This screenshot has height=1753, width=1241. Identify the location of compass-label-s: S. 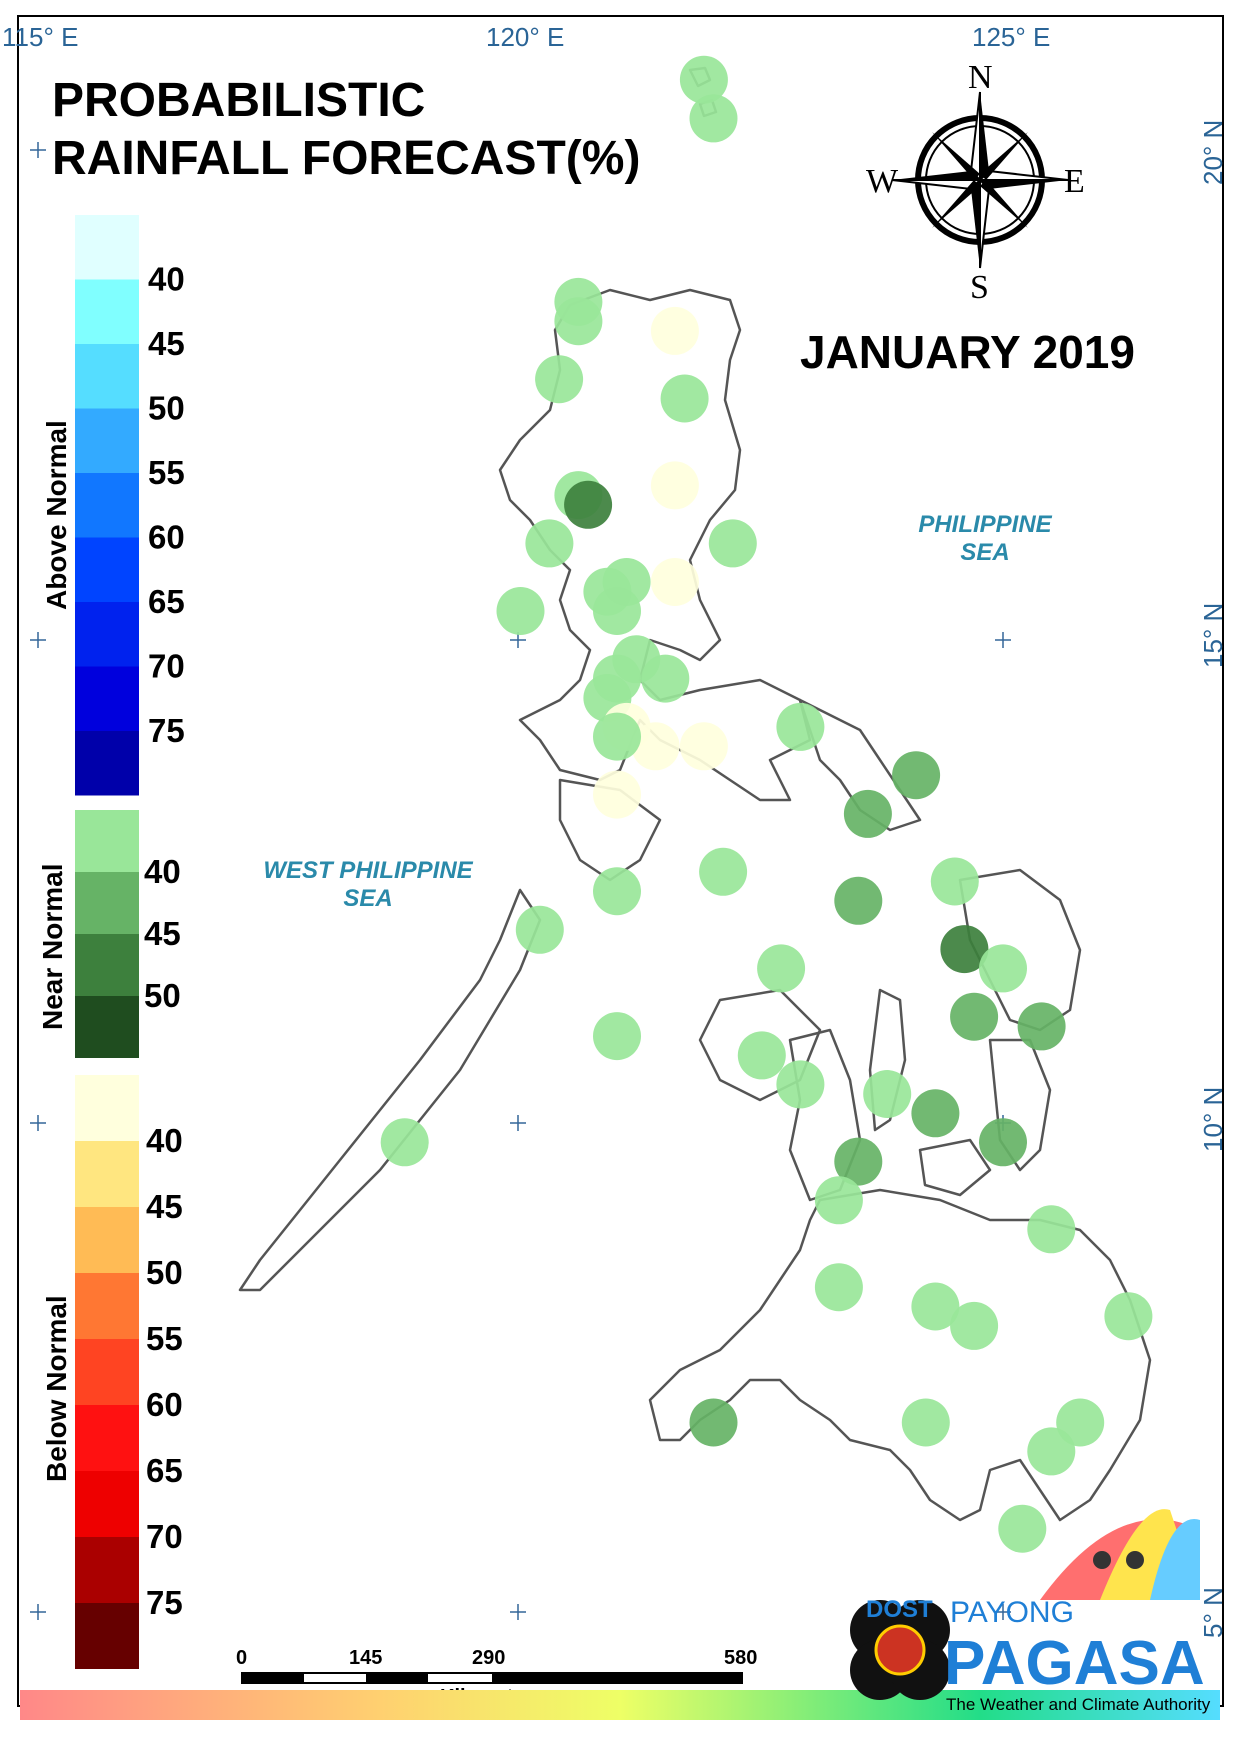
(979, 287).